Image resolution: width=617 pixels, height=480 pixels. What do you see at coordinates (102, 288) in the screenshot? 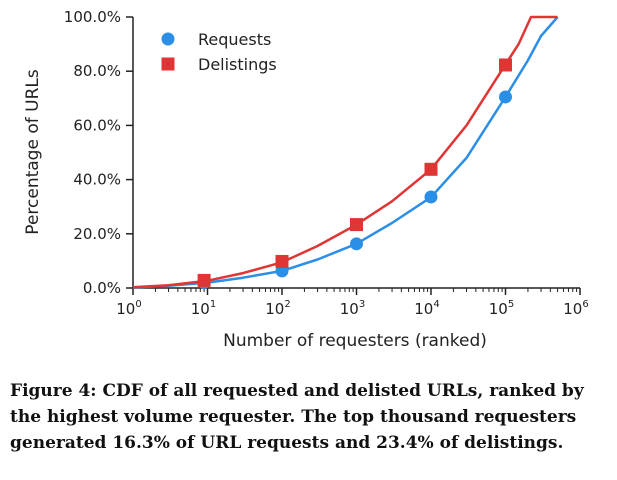
I see `y-tick-label: 0.0%` at bounding box center [102, 288].